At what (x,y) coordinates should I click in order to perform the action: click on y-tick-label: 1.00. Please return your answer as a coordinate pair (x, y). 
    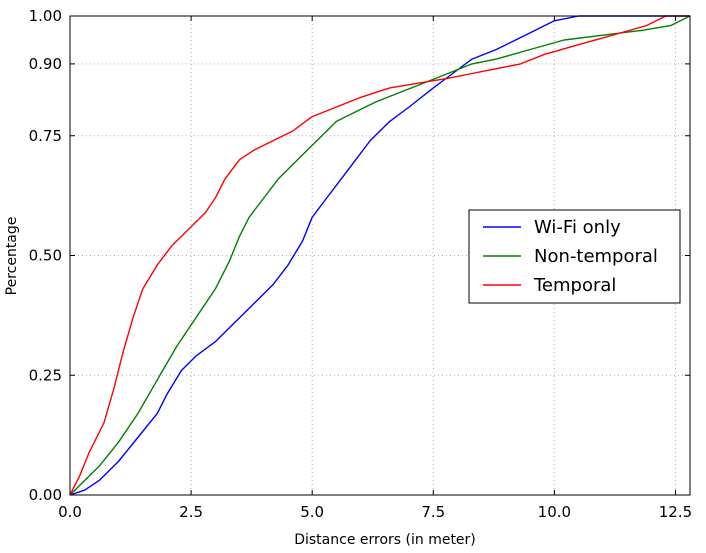
    Looking at the image, I should click on (45, 16).